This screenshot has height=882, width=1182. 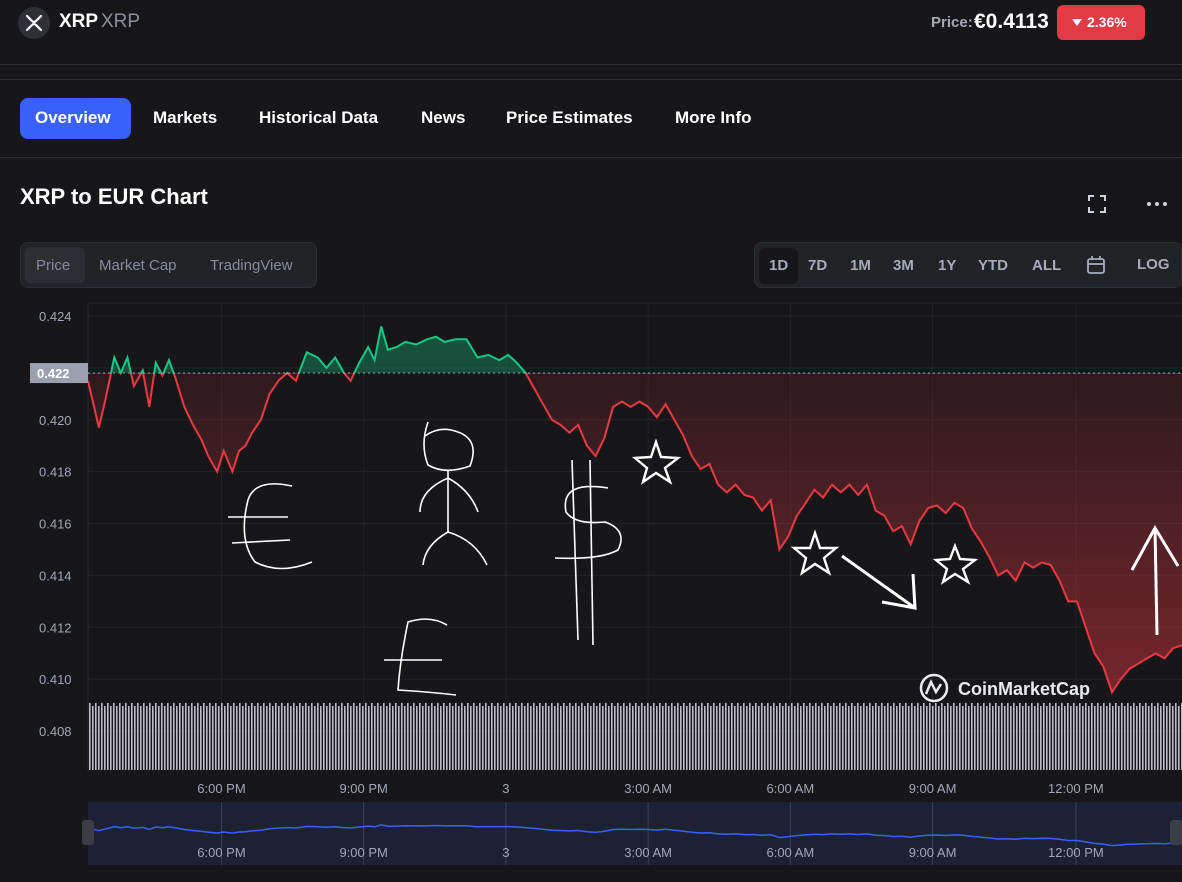 What do you see at coordinates (1097, 204) in the screenshot?
I see `fullscreen-icon` at bounding box center [1097, 204].